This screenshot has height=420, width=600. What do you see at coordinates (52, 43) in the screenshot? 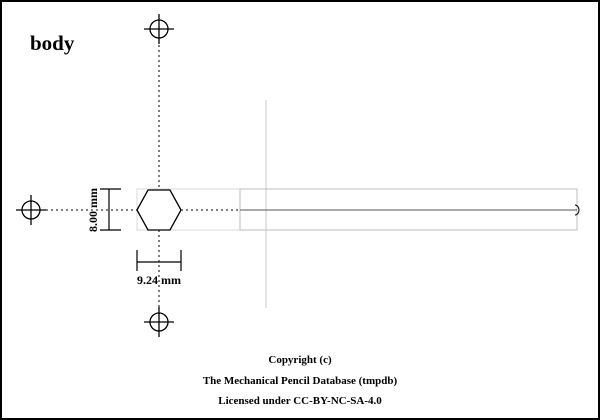
I see `drawing-title: body` at bounding box center [52, 43].